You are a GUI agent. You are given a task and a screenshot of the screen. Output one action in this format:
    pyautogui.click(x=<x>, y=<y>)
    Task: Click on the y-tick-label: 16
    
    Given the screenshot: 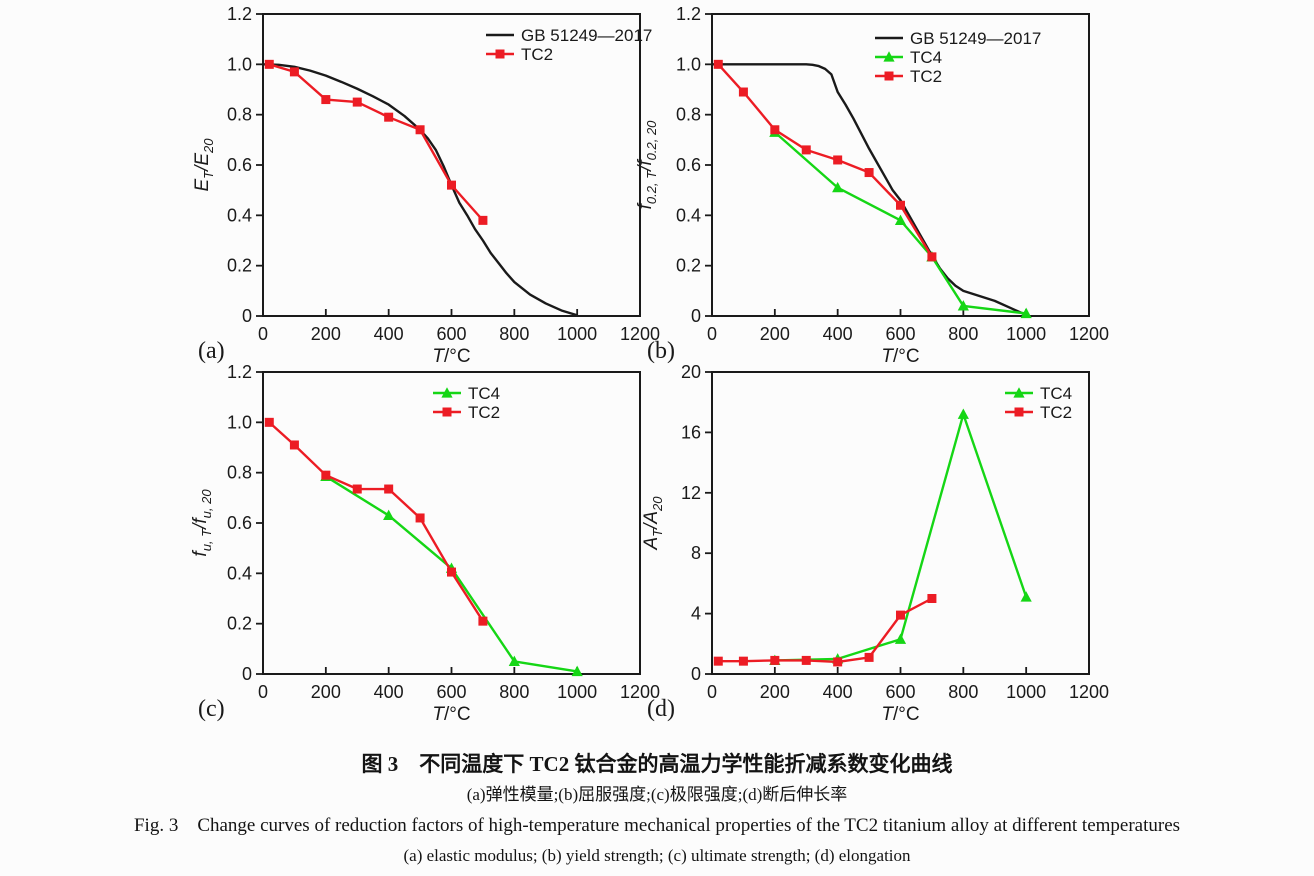 What is the action you would take?
    pyautogui.click(x=691, y=432)
    